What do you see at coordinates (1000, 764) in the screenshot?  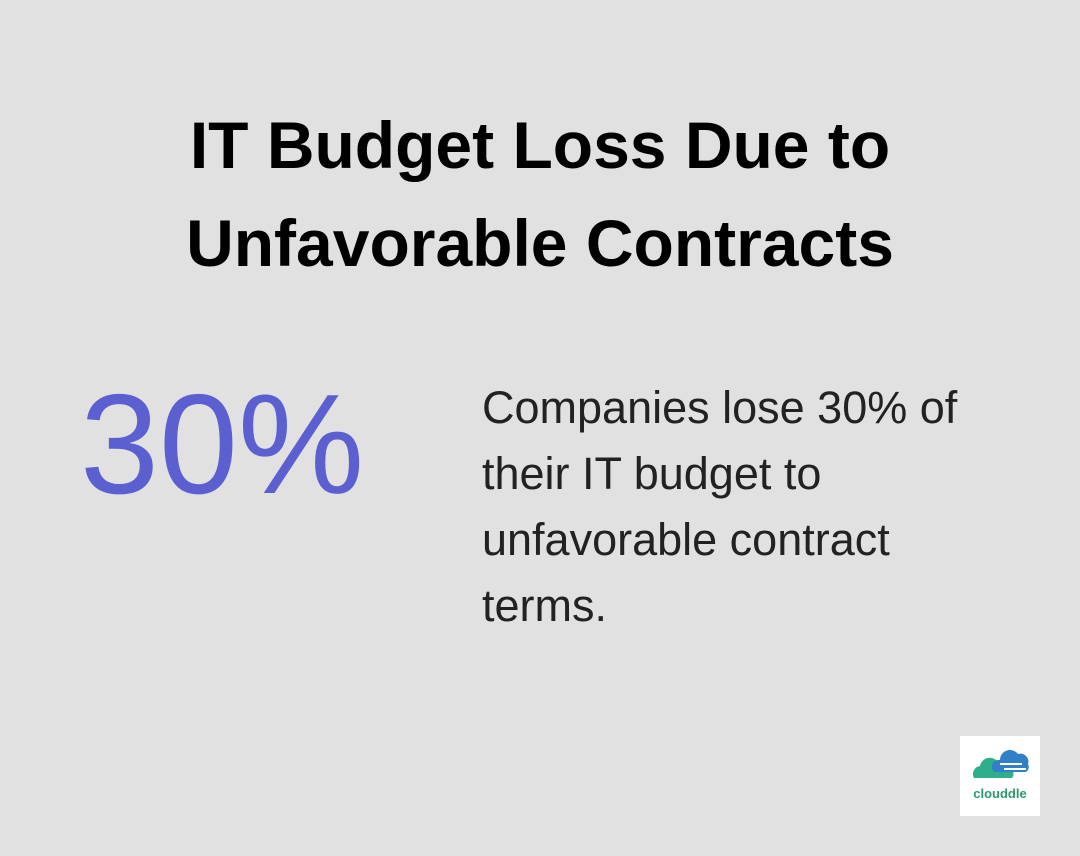 I see `logo-icon` at bounding box center [1000, 764].